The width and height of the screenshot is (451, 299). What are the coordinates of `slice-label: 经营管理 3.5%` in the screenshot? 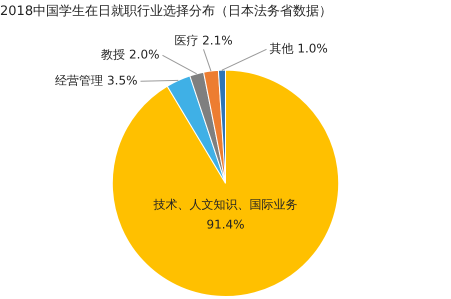 It's located at (96, 80).